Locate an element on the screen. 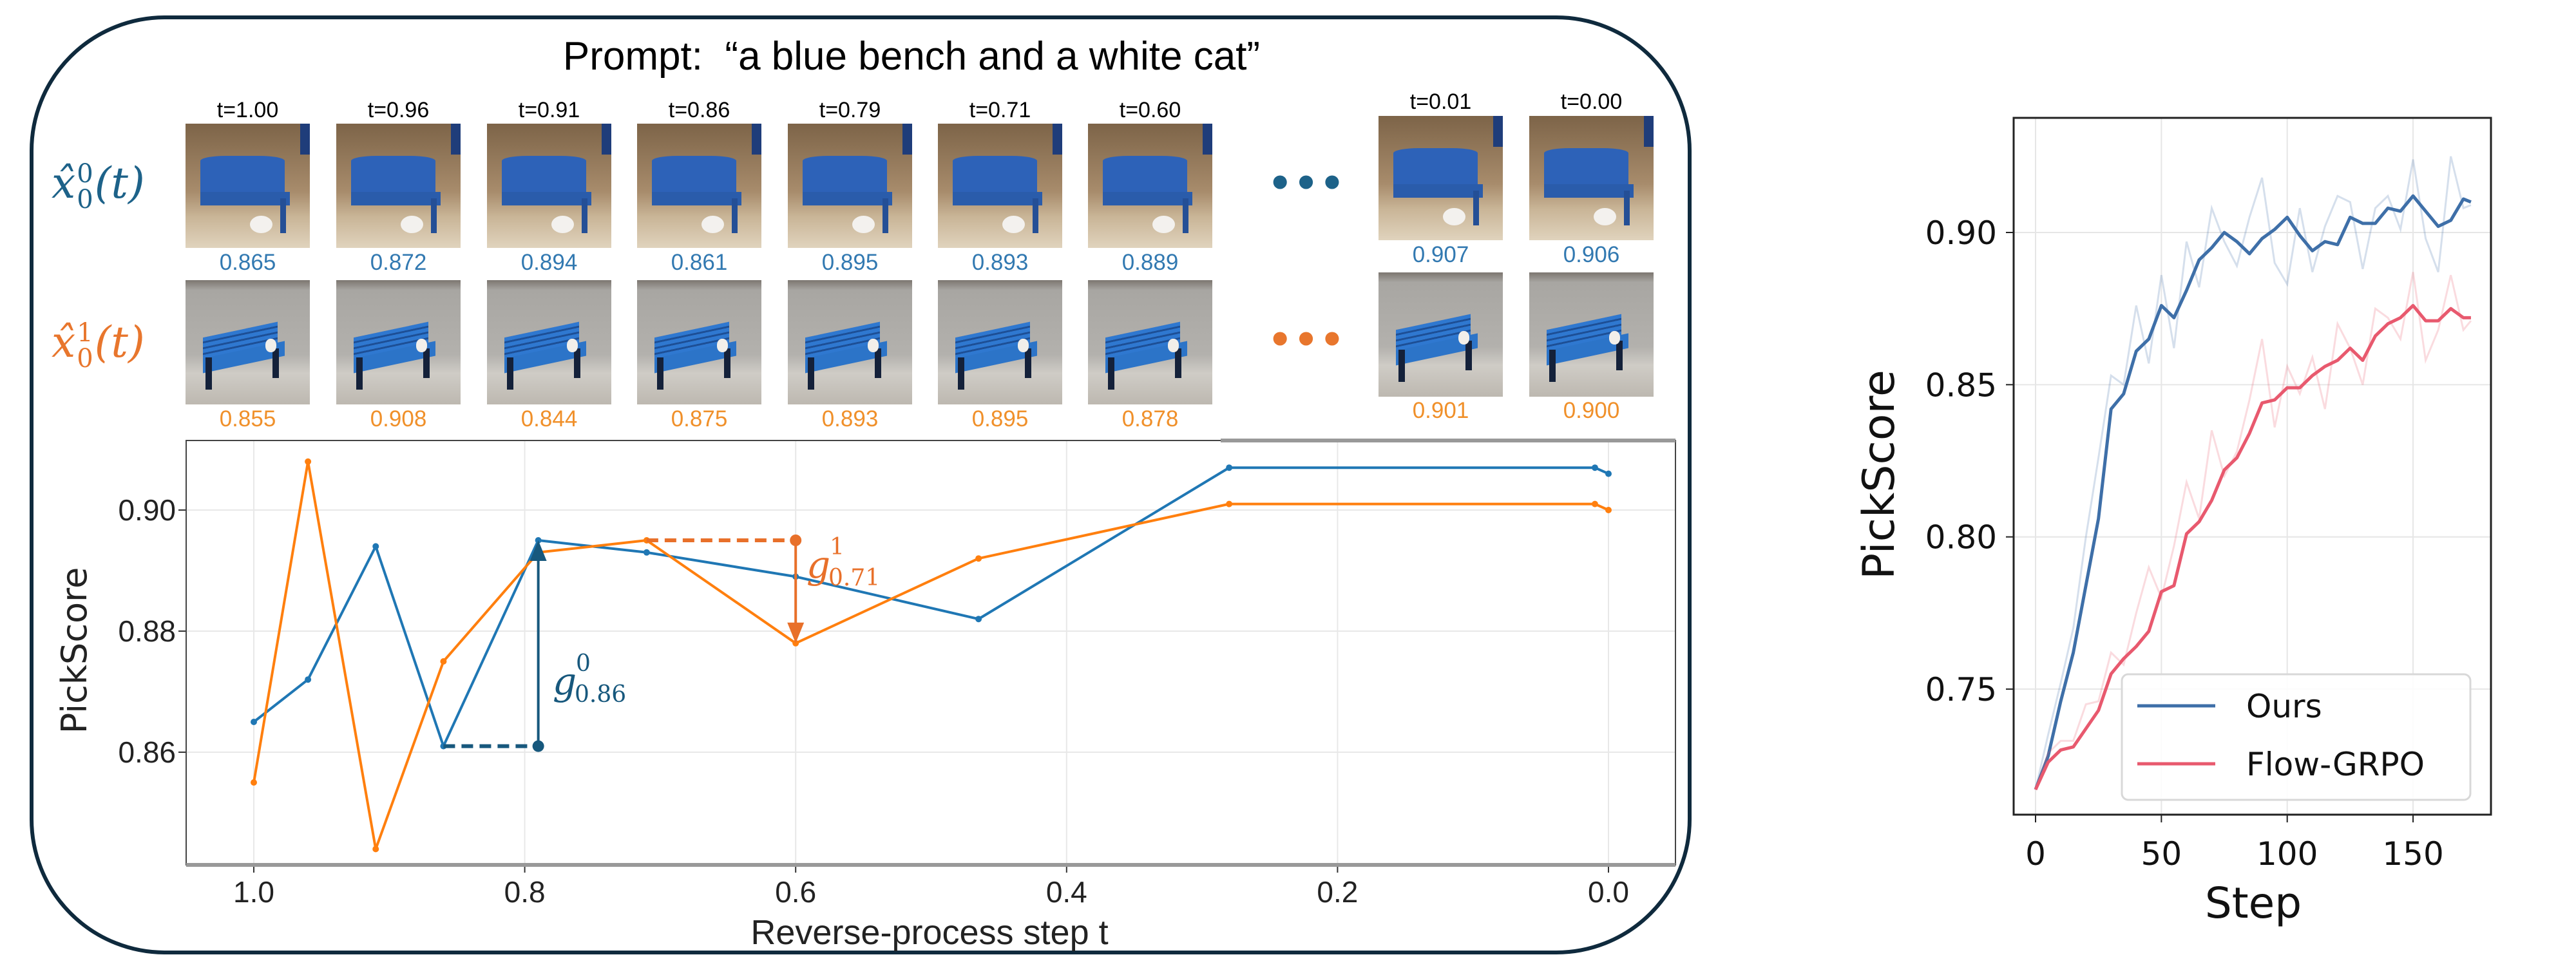 Image resolution: width=2576 pixels, height=966 pixels. pickscore-value-sample-0: 0.861 is located at coordinates (699, 262).